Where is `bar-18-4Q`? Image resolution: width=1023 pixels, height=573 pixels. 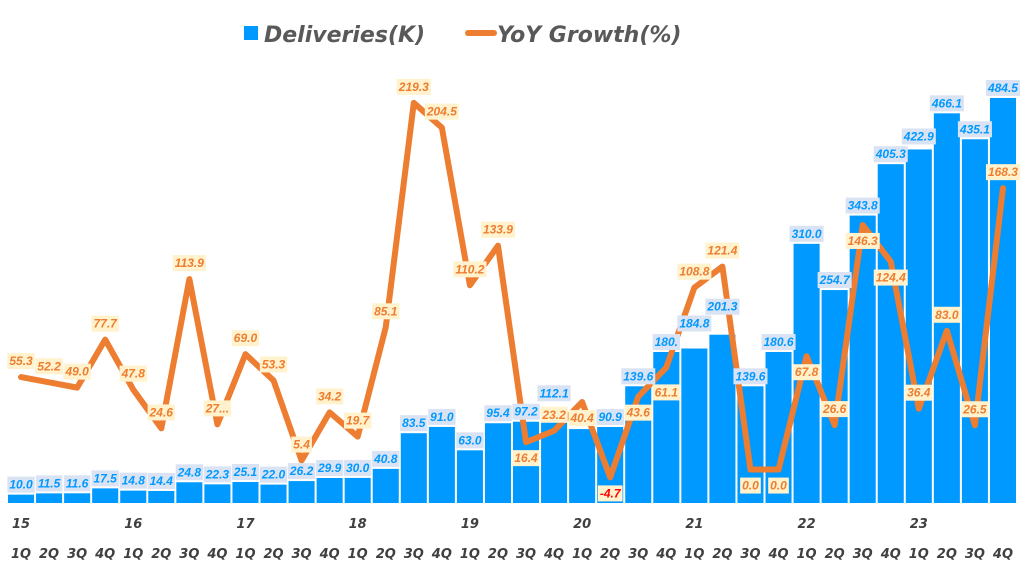
bar-18-4Q is located at coordinates (441, 464).